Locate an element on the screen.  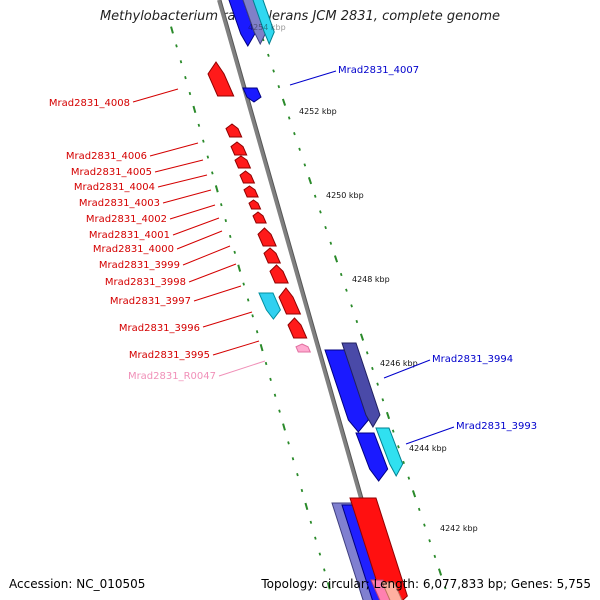
gene-3994b is located at coordinates (361, 385).